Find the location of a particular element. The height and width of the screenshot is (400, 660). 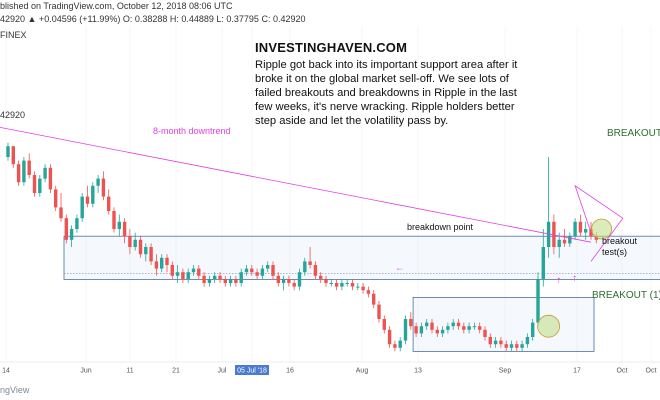

x-tick-label: Jun is located at coordinates (85, 371).